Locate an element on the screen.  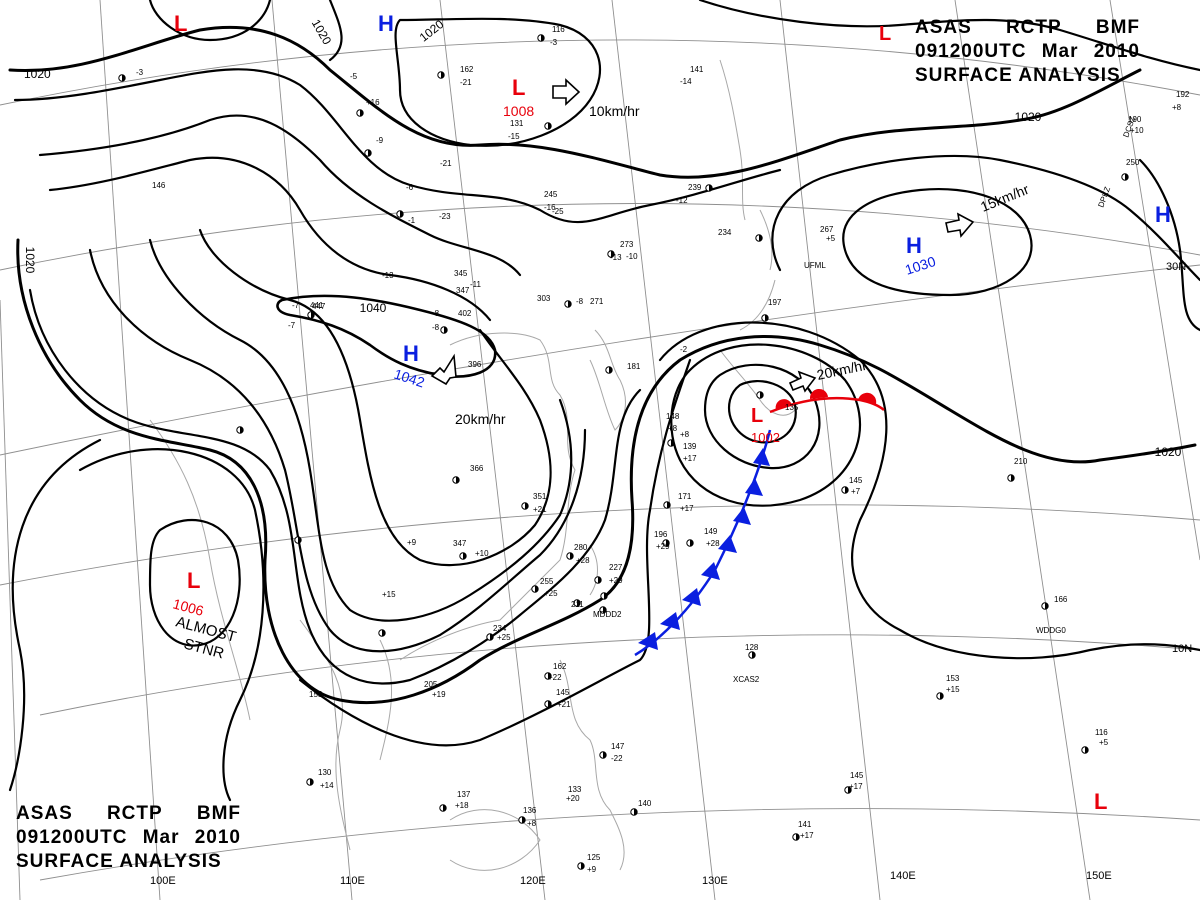
isobar-south-west-low is located at coordinates (194, 582).